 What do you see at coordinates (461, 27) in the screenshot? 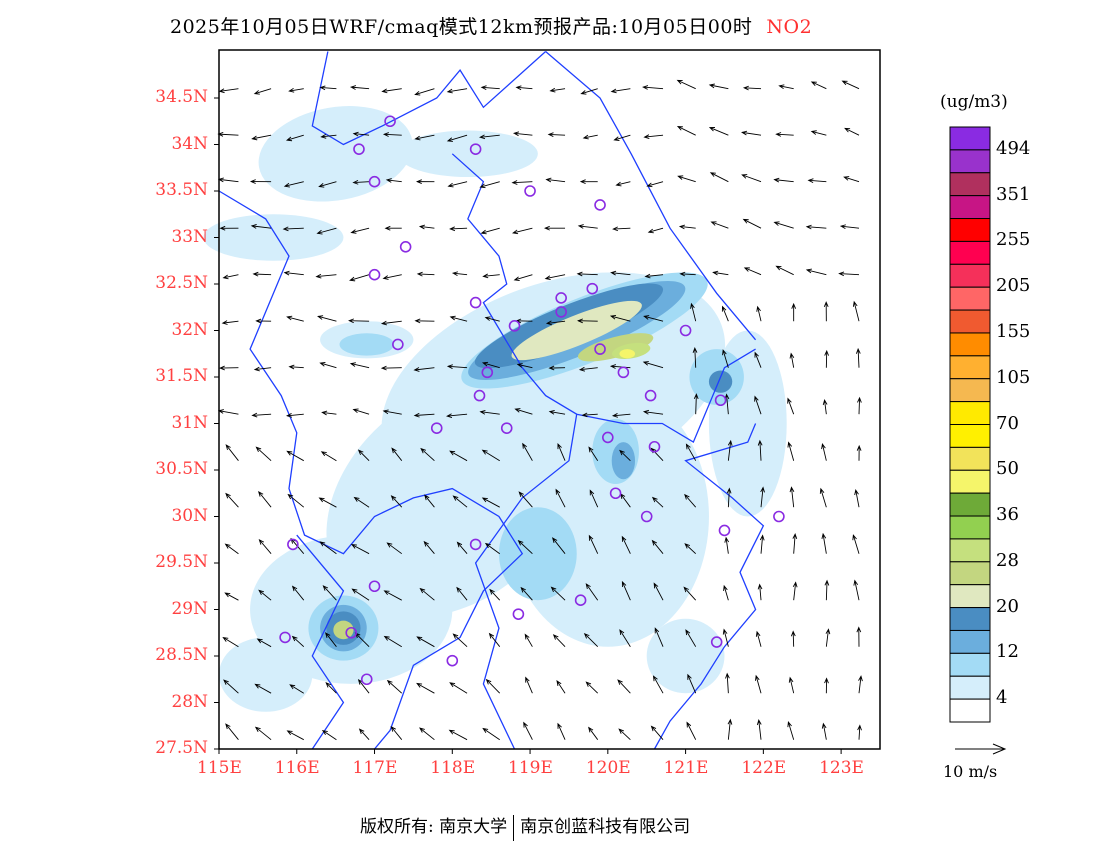
I see `title-text: 2025年10月05日WRF/cmaq模式12km预报产品:10月05日00时` at bounding box center [461, 27].